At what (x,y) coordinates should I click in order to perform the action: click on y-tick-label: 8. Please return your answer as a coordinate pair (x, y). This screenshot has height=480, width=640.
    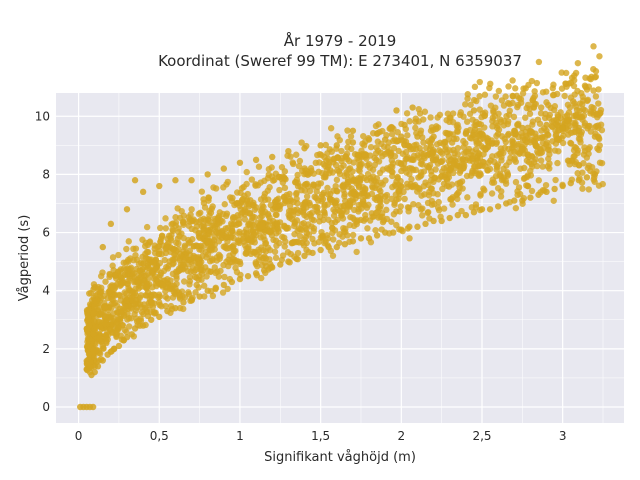
    Looking at the image, I should click on (46, 174).